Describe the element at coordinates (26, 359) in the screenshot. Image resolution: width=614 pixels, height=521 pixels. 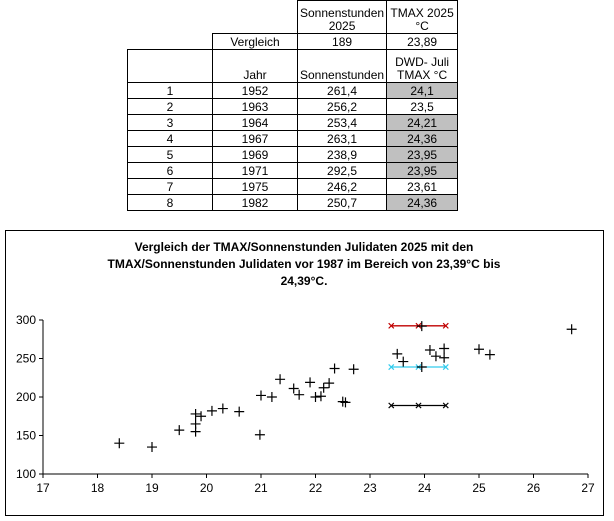
I see `y-tick-label: 250` at that location.